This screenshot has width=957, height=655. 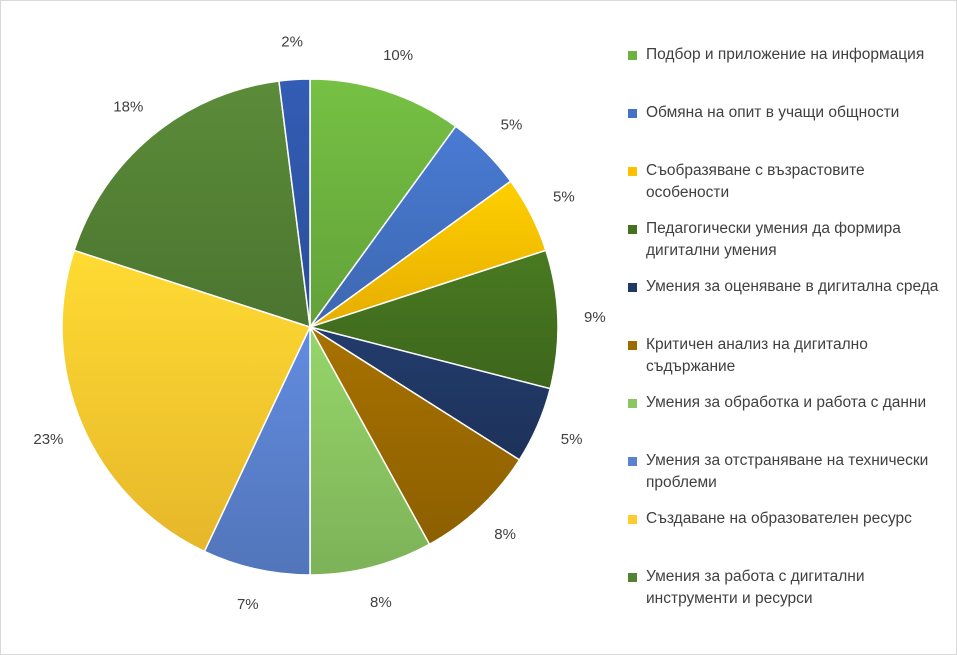 What do you see at coordinates (757, 355) in the screenshot?
I see `legend-label: Критичен анализ на дигитално съдържание` at bounding box center [757, 355].